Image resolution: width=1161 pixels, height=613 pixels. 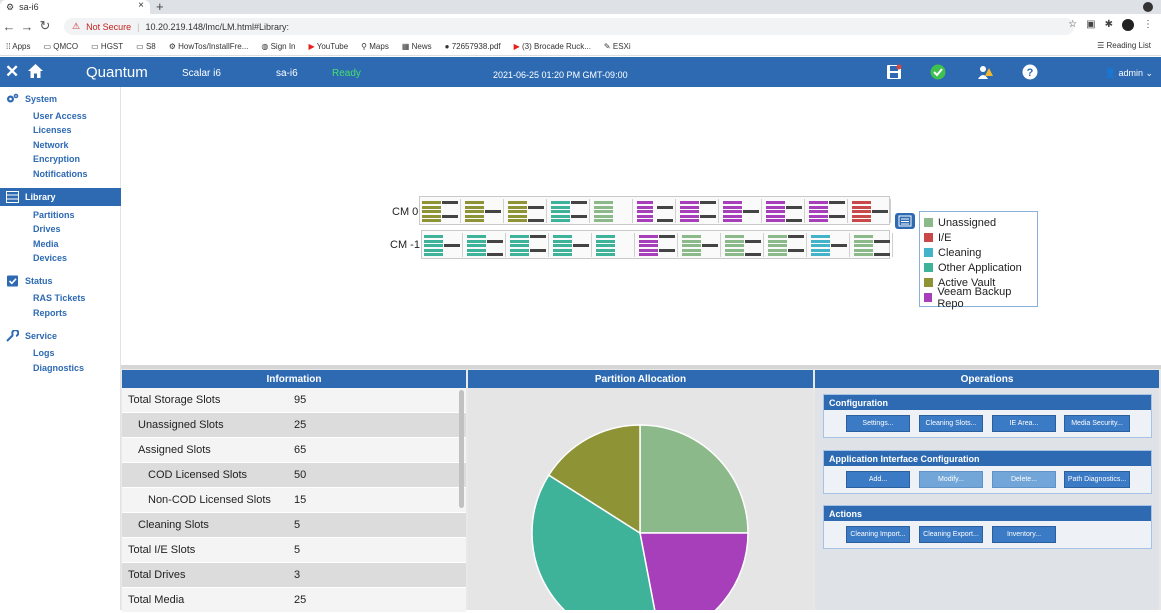 What do you see at coordinates (870, 211) in the screenshot?
I see `magazine-ie` at bounding box center [870, 211].